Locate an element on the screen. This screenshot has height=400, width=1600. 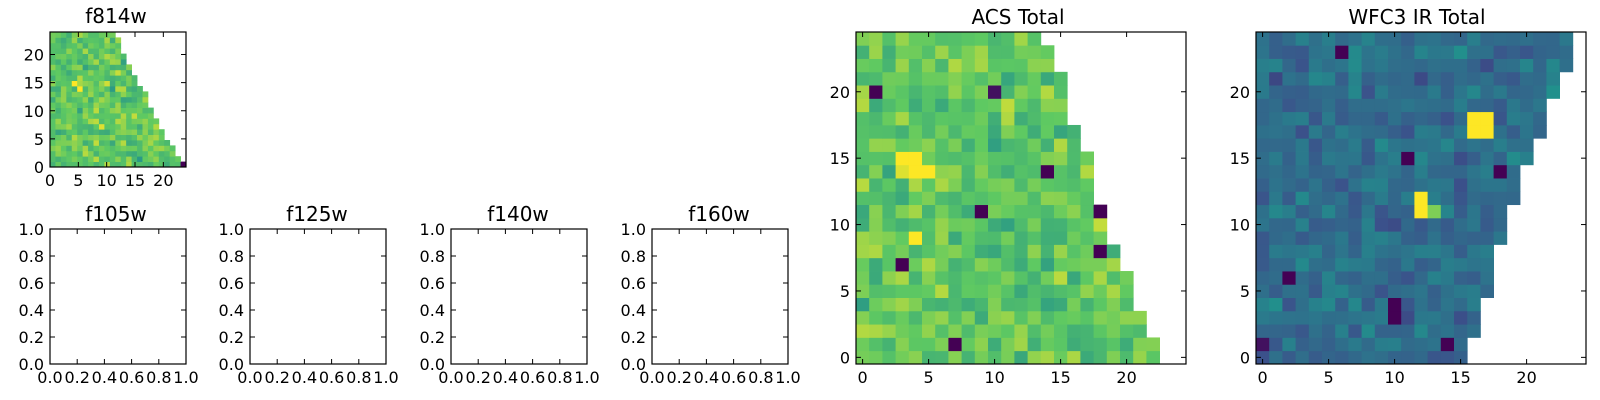
axes-frame-f105w is located at coordinates (118, 296).